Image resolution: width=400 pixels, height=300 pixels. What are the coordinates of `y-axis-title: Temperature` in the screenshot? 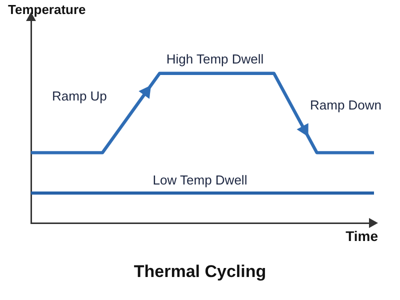 It's located at (47, 9).